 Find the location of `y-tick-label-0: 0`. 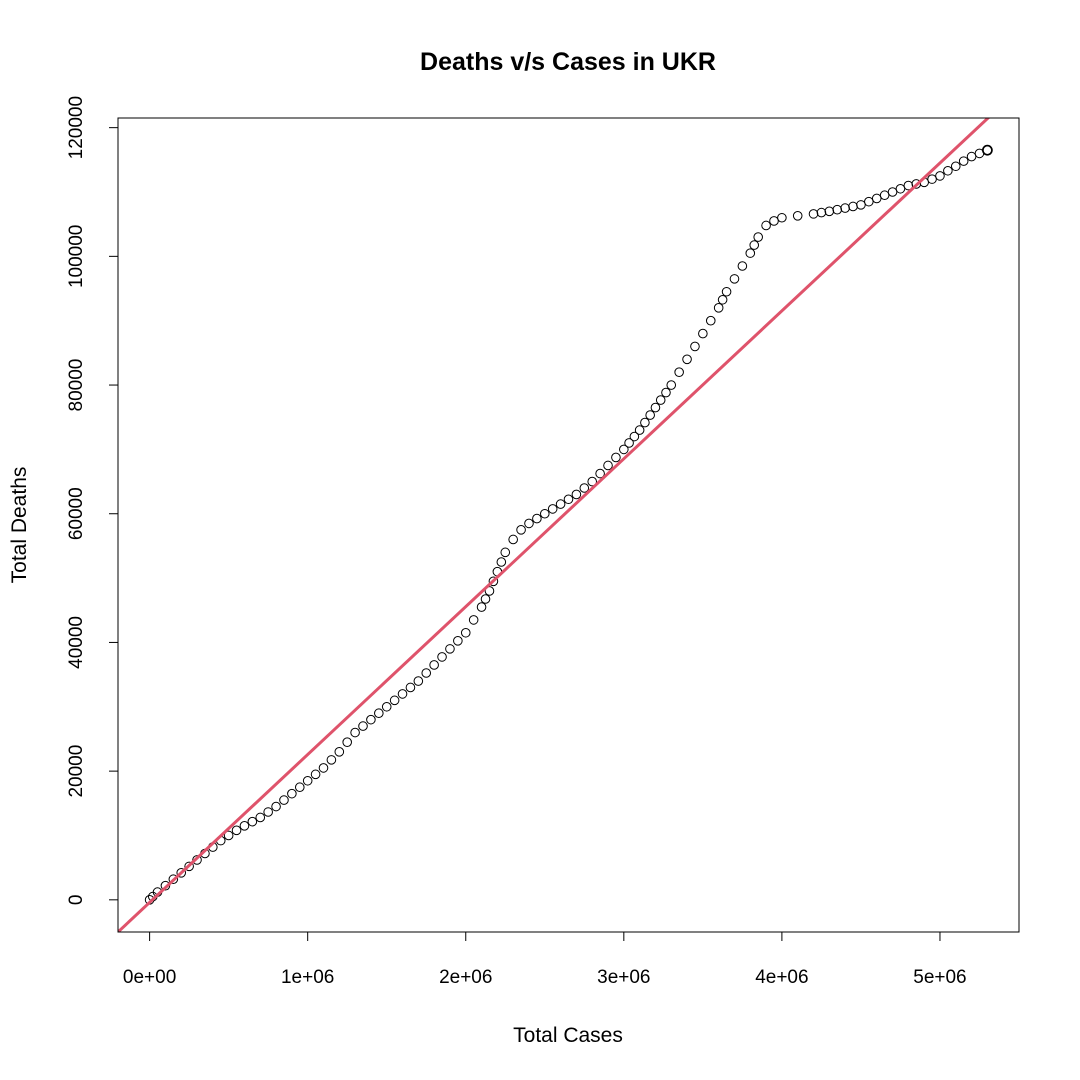

y-tick-label-0: 0 is located at coordinates (76, 900).